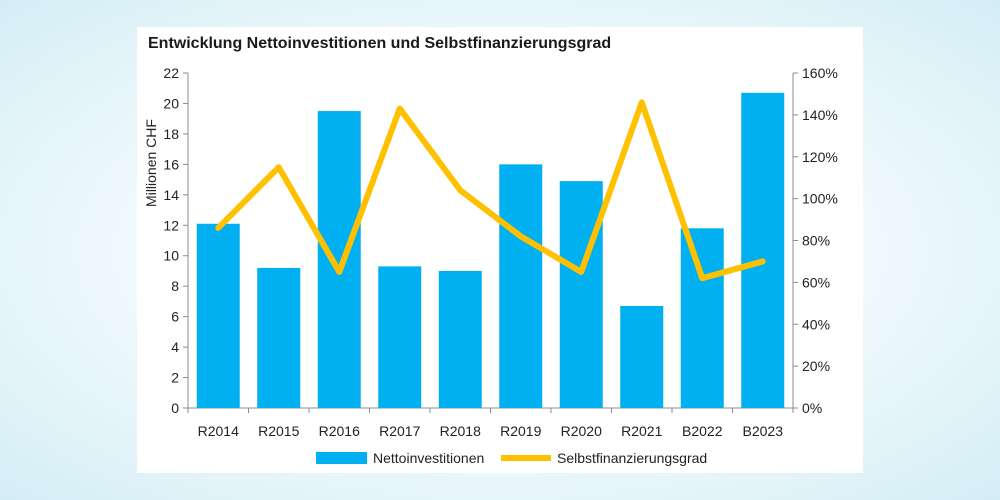 The image size is (1000, 500). I want to click on x-tick-label: R2015, so click(278, 431).